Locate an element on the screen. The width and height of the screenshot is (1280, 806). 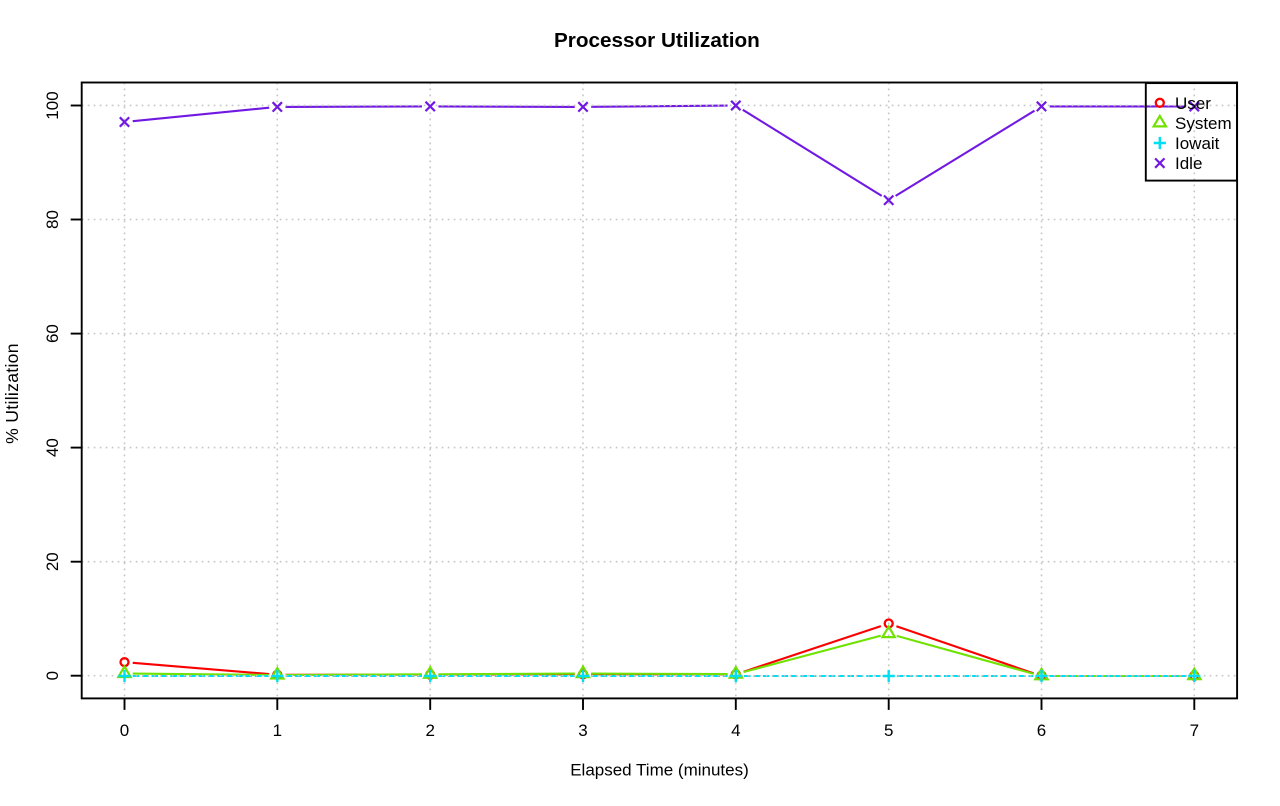
svg-text: 6 is located at coordinates (1041, 730).